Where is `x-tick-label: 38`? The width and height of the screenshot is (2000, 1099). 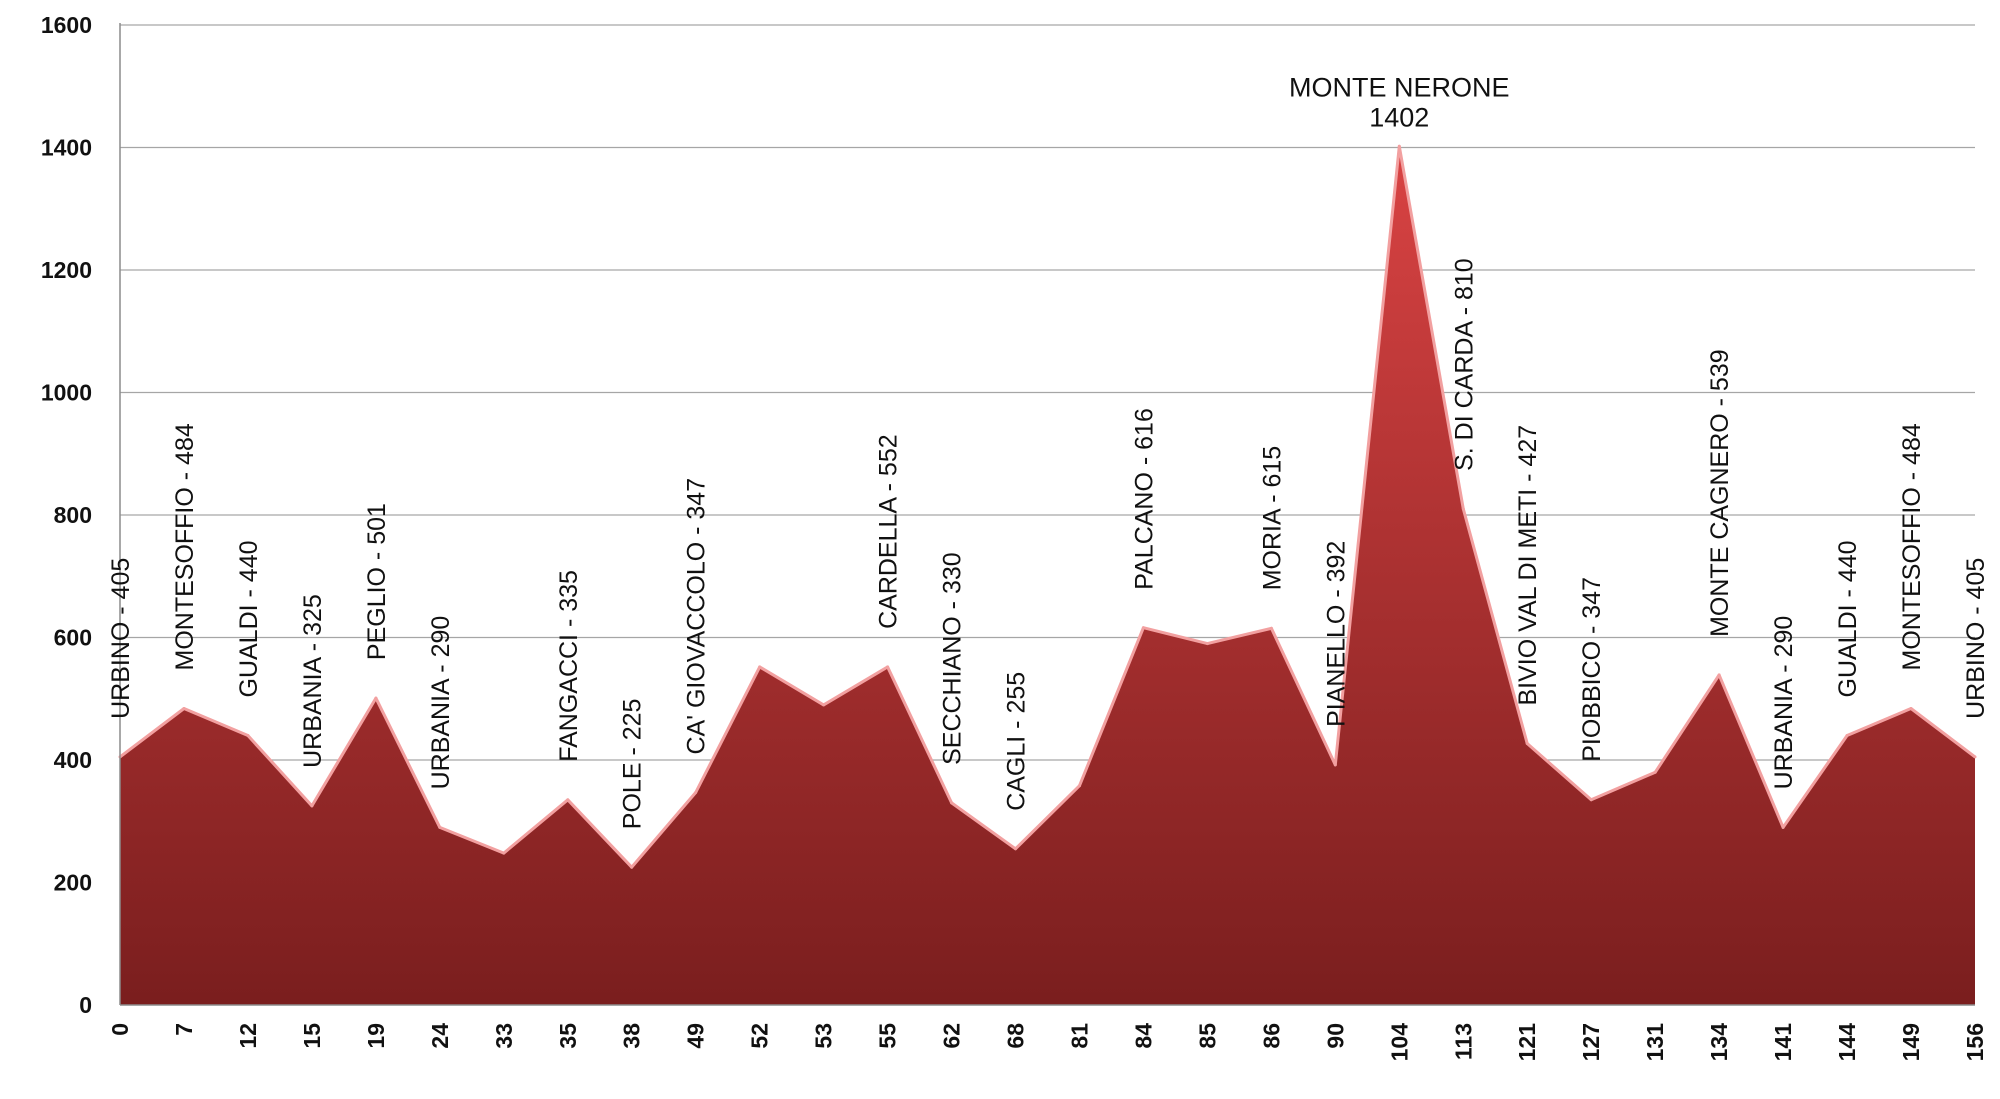 x-tick-label: 38 is located at coordinates (632, 1036).